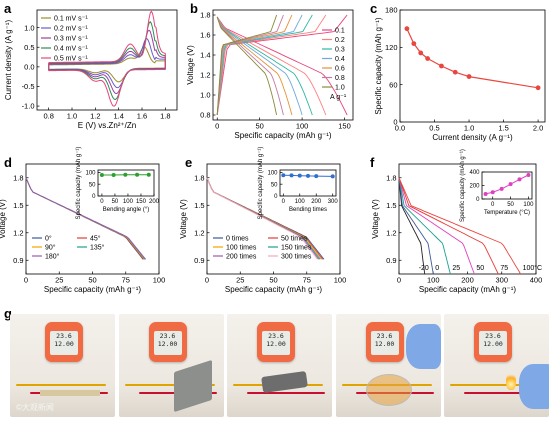 The width and height of the screenshot is (554, 421). What do you see at coordinates (188, 162) in the screenshot?
I see `panel-letter-e: e` at bounding box center [188, 162].